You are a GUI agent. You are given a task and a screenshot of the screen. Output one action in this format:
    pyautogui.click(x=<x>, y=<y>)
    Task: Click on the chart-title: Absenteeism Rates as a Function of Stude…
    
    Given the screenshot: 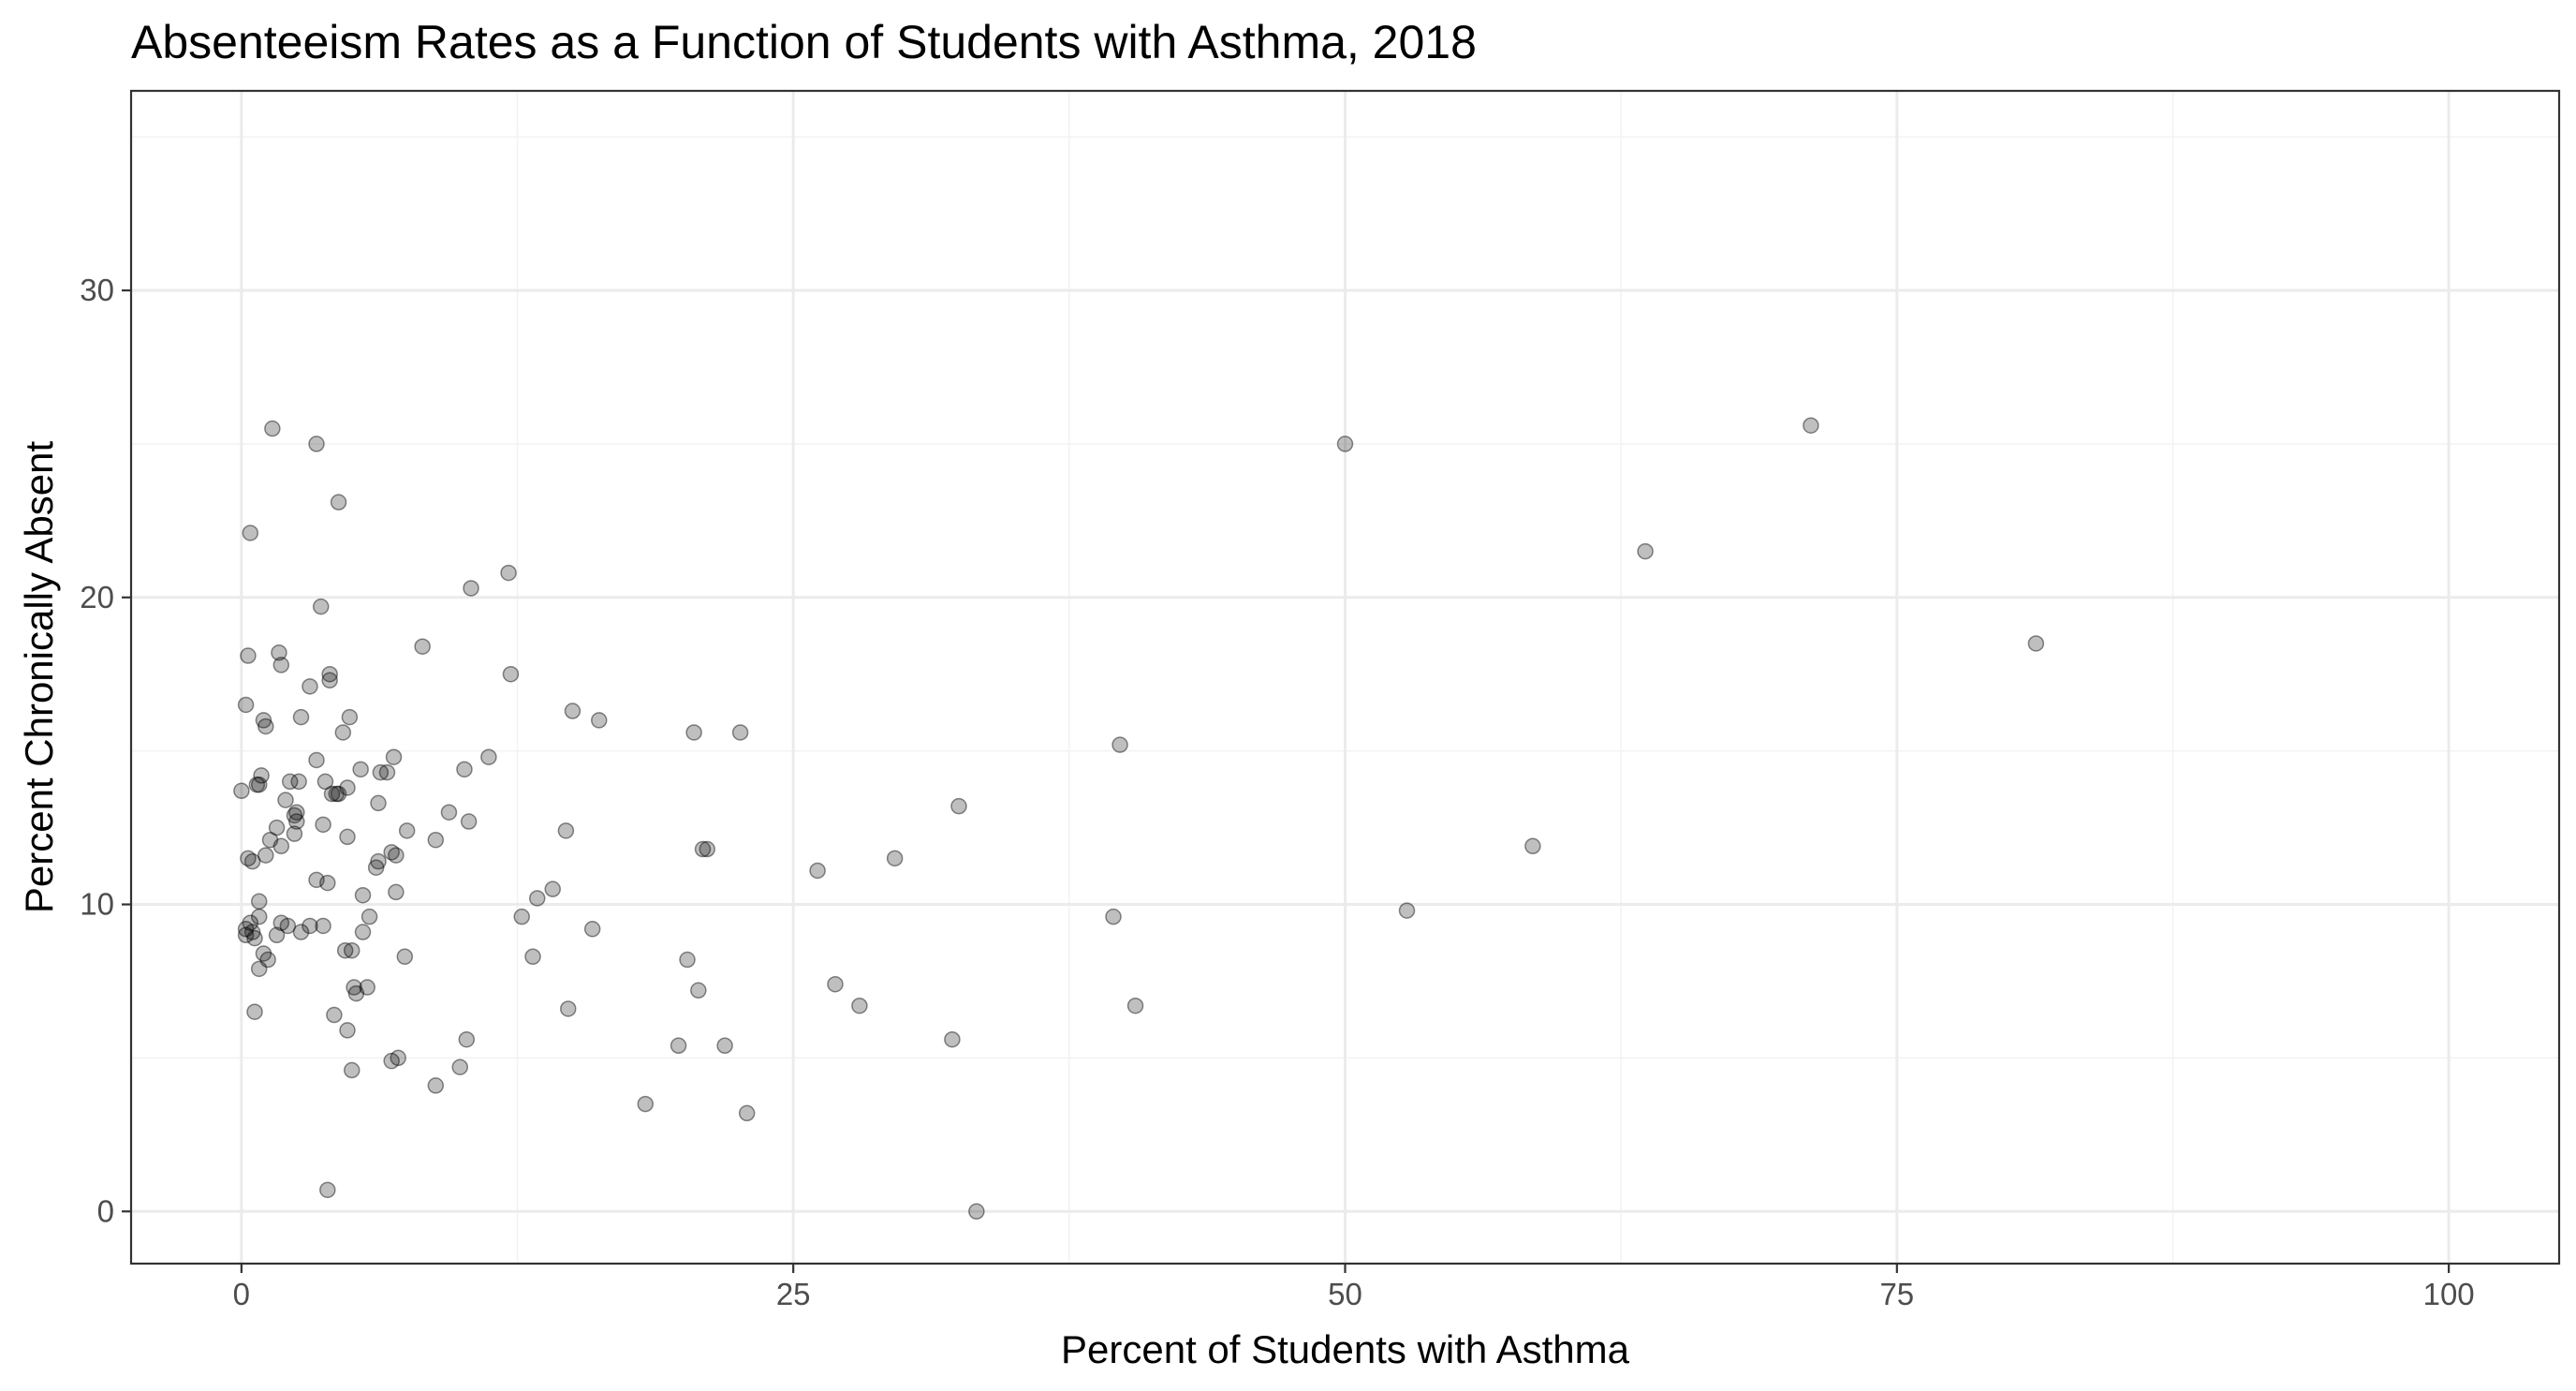 What is the action you would take?
    pyautogui.click(x=804, y=42)
    